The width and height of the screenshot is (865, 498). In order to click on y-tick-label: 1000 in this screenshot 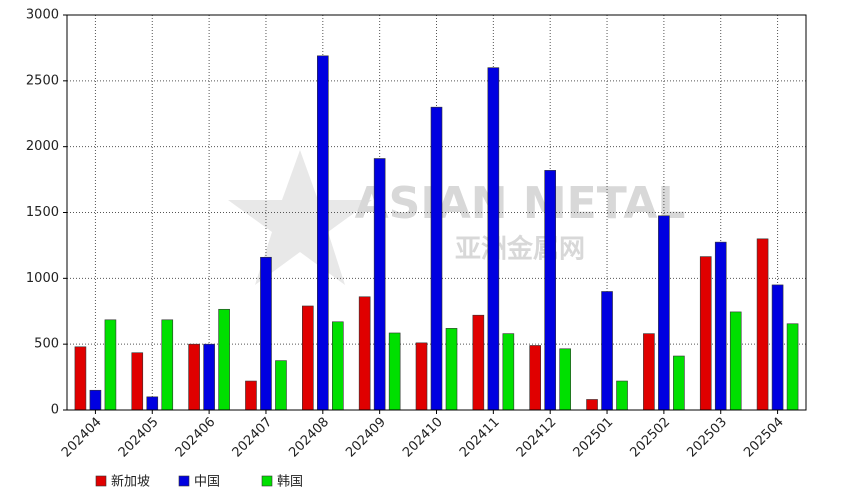, I will do `click(42, 278)`.